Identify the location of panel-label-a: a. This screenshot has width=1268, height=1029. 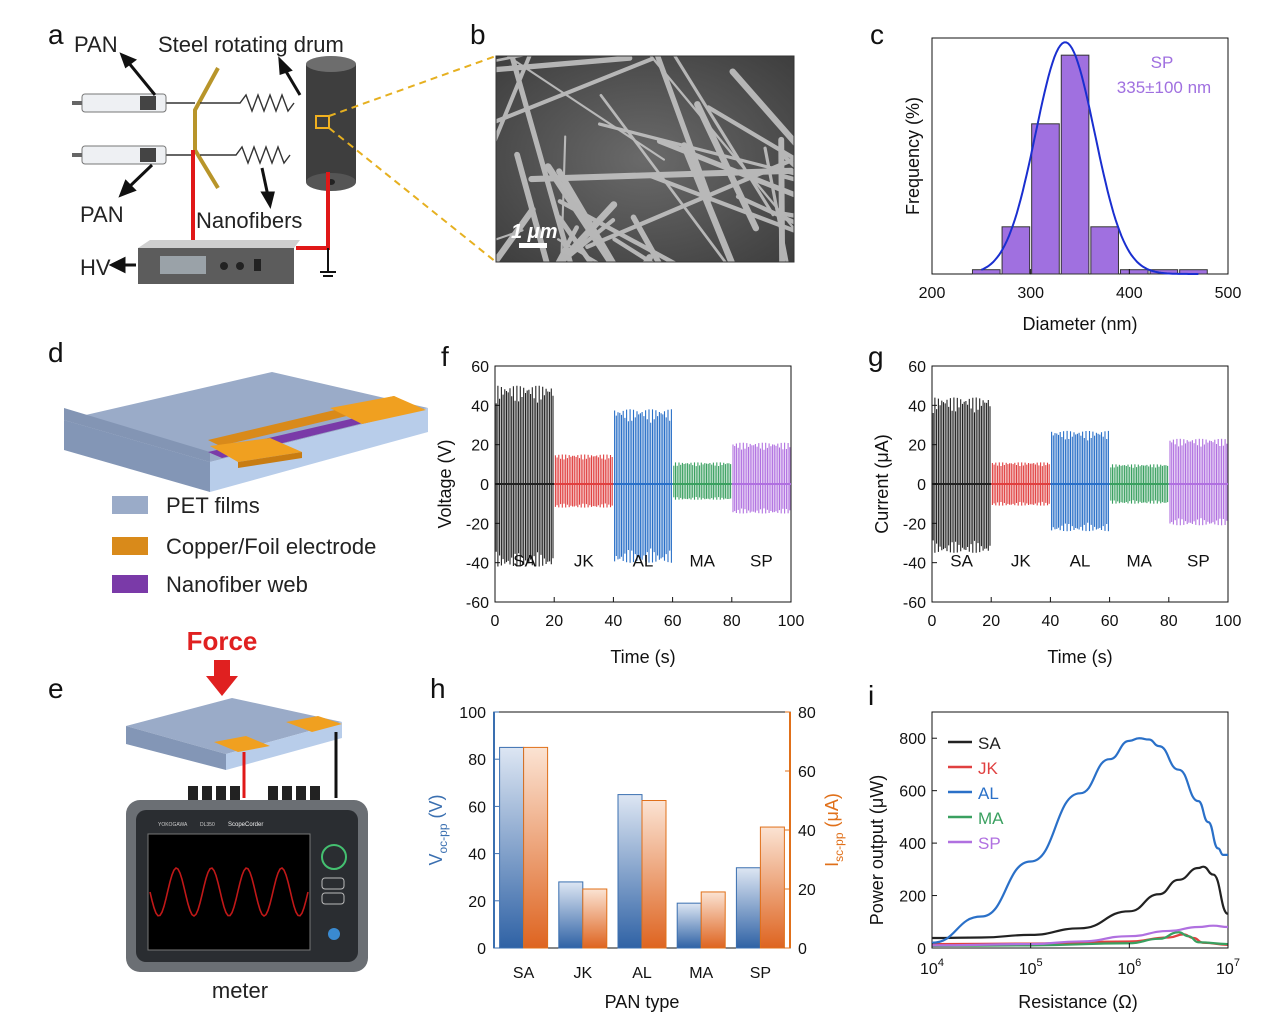
(56, 34).